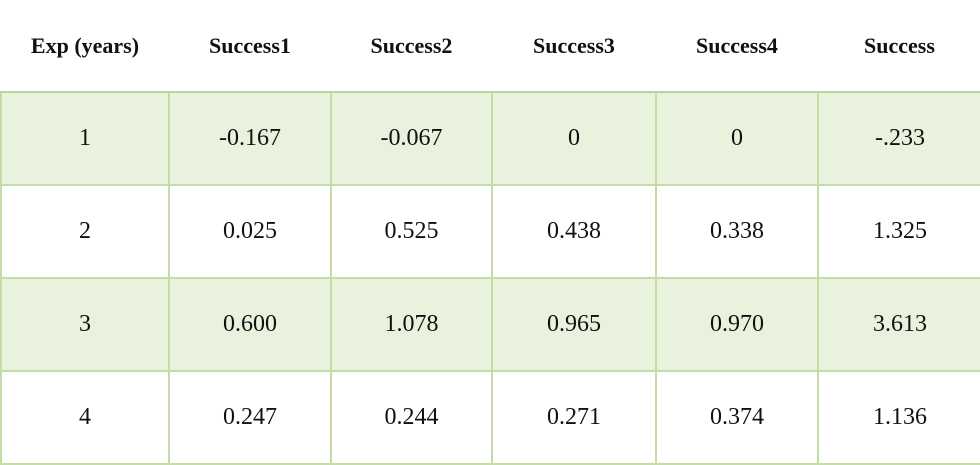 This screenshot has height=465, width=980. I want to click on table-cell: 1.325, so click(898, 231).